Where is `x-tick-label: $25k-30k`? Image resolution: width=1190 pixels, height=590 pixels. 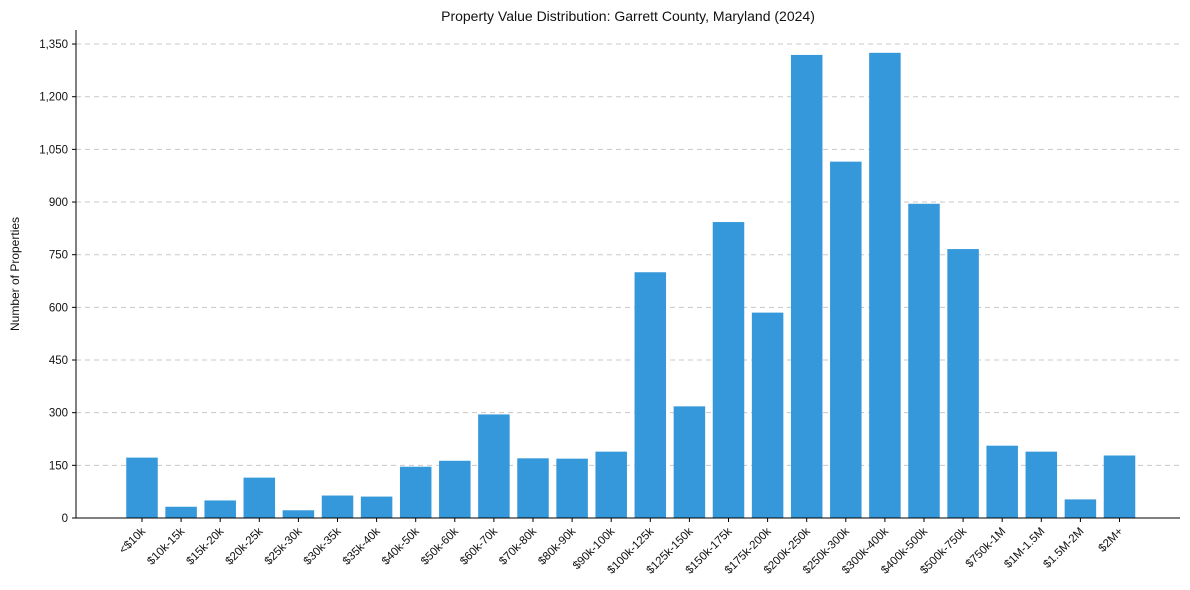 x-tick-label: $25k-30k is located at coordinates (284, 546).